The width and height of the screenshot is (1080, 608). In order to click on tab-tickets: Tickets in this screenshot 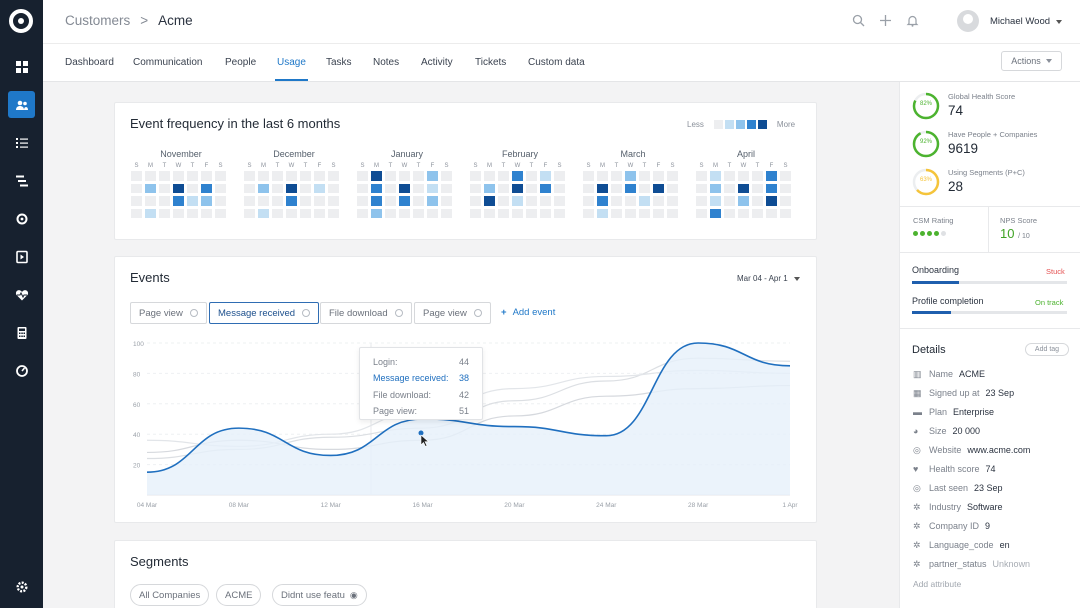, I will do `click(491, 62)`.